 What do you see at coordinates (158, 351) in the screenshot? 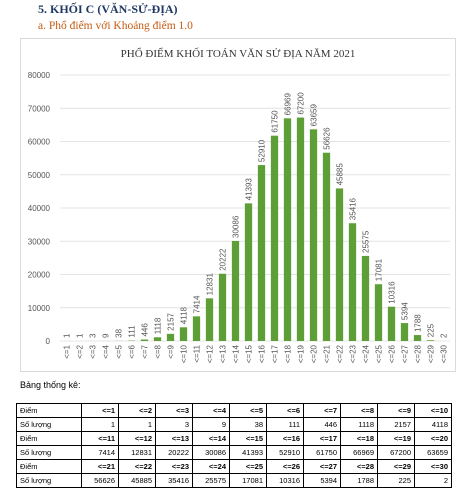
I see `x-tick-label: <=8` at bounding box center [158, 351].